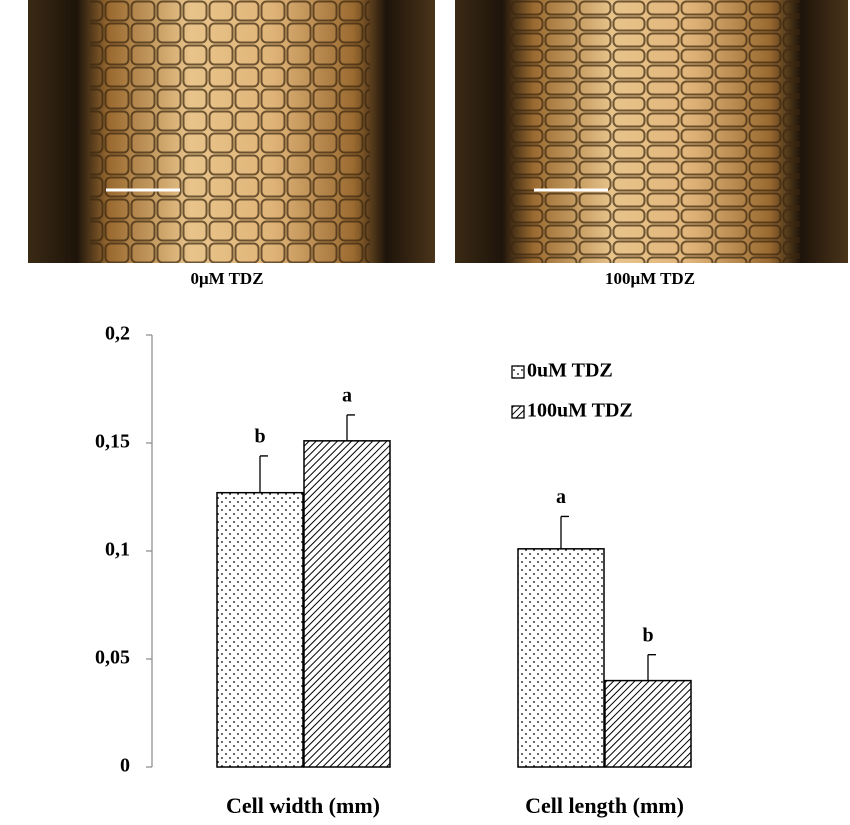  Describe the element at coordinates (112, 658) in the screenshot. I see `y-tick-label: 0,05` at that location.